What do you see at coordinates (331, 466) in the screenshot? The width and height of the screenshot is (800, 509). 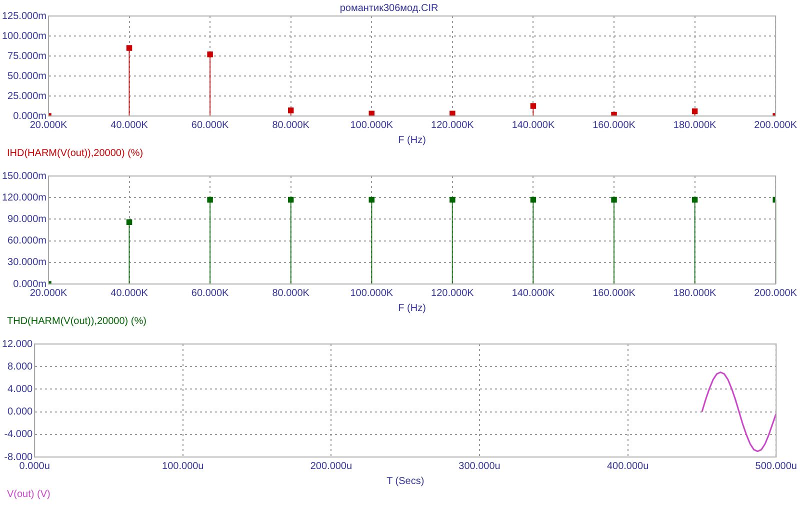 I see `x-tick-label: 200.000u` at bounding box center [331, 466].